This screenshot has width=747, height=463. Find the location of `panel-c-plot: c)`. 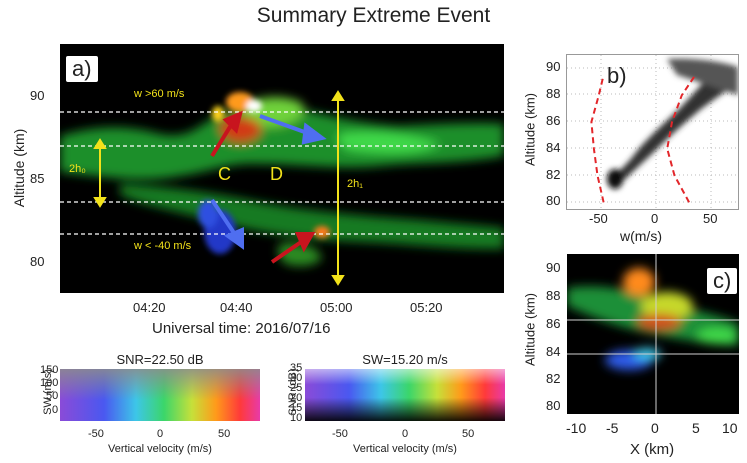

panel-c-plot: c) is located at coordinates (653, 334).